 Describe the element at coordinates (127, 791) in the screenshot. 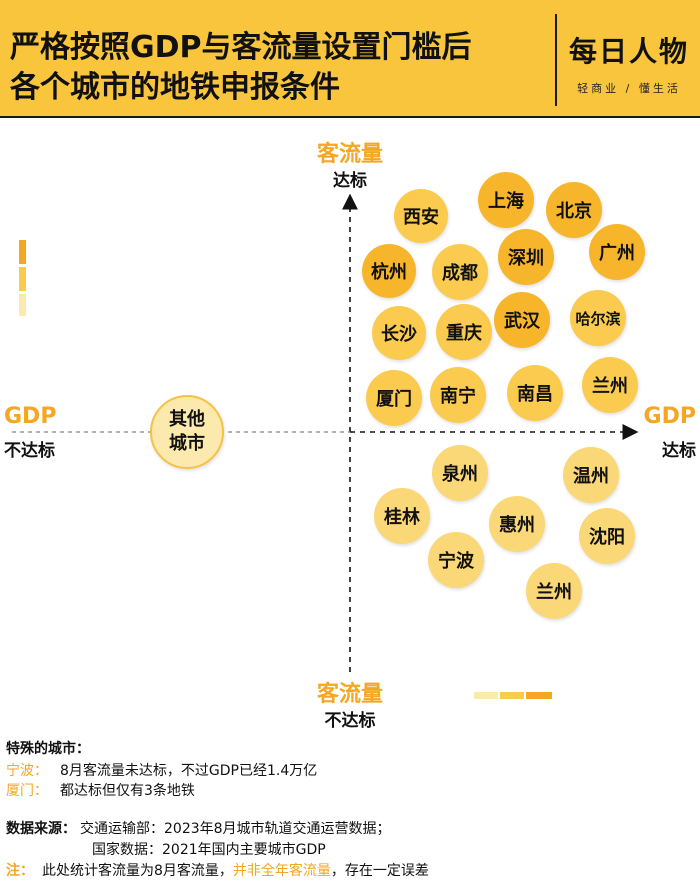

I see `xiamen-text: 都达标但仅有3条地铁` at that location.